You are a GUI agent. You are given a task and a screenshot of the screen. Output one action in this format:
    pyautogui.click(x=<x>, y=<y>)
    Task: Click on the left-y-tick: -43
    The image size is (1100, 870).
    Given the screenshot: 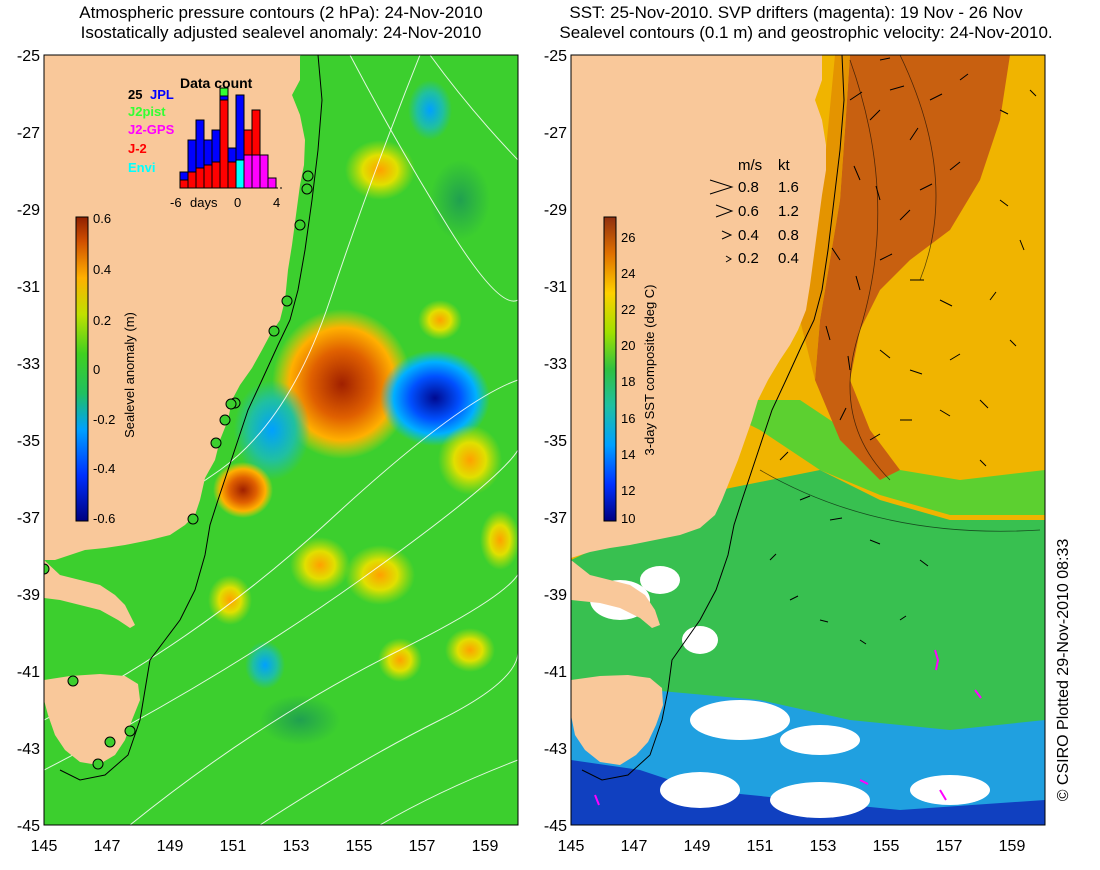 What is the action you would take?
    pyautogui.click(x=28, y=749)
    